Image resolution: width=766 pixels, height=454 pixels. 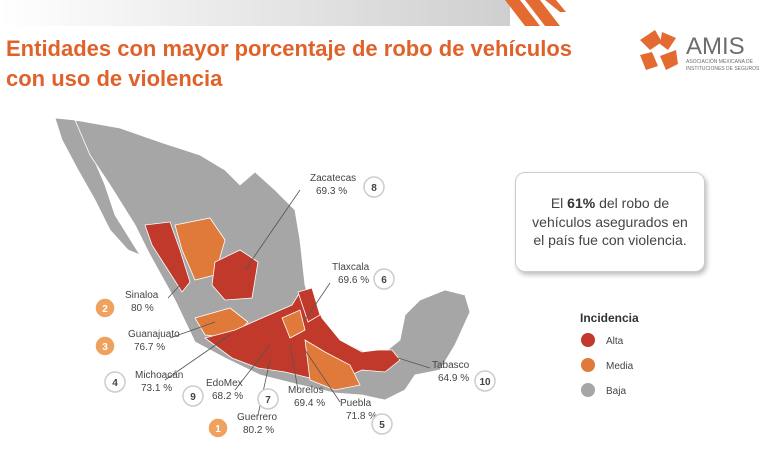 I want to click on state-name: Zacatecas, so click(x=333, y=178).